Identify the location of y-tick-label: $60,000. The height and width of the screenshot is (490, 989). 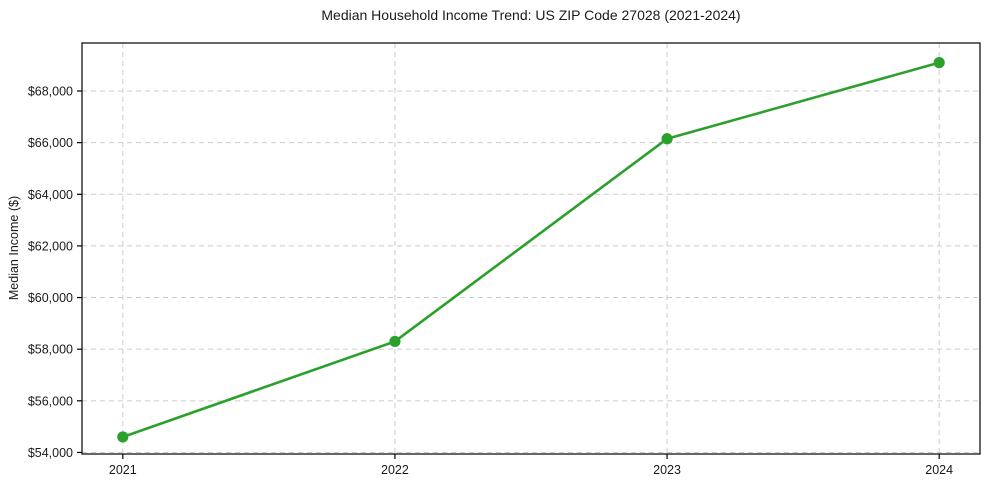
(50, 298).